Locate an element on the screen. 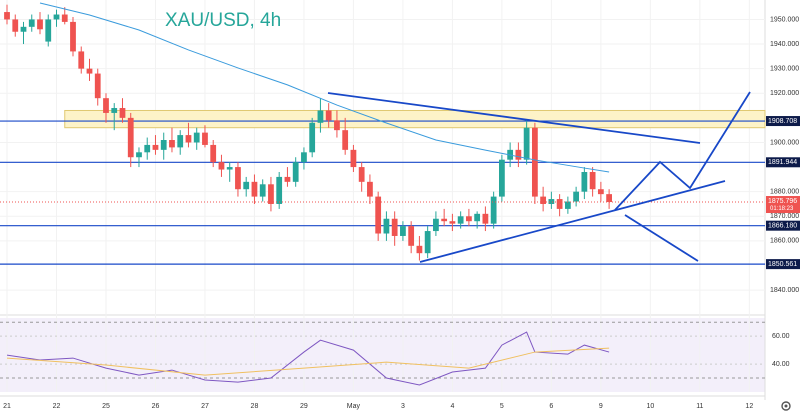 The image size is (800, 414). support-trendline is located at coordinates (572, 221).